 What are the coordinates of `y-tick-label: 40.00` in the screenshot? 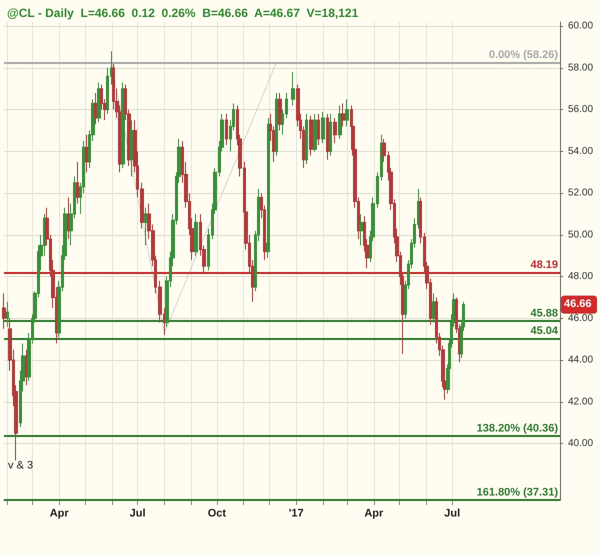 It's located at (581, 444).